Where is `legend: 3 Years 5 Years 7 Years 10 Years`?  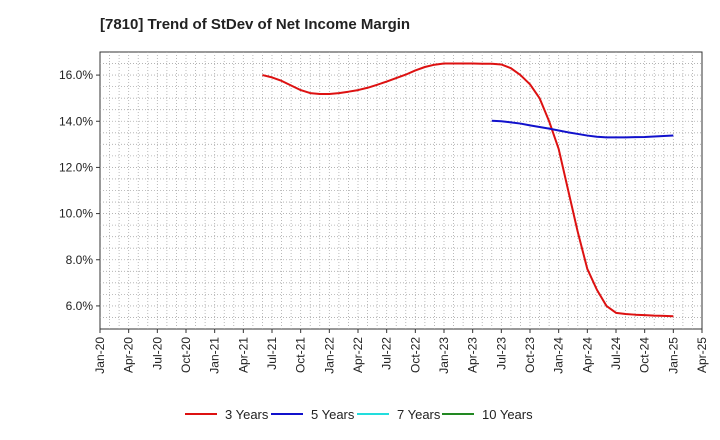 legend: 3 Years 5 Years 7 Years 10 Years is located at coordinates (359, 414).